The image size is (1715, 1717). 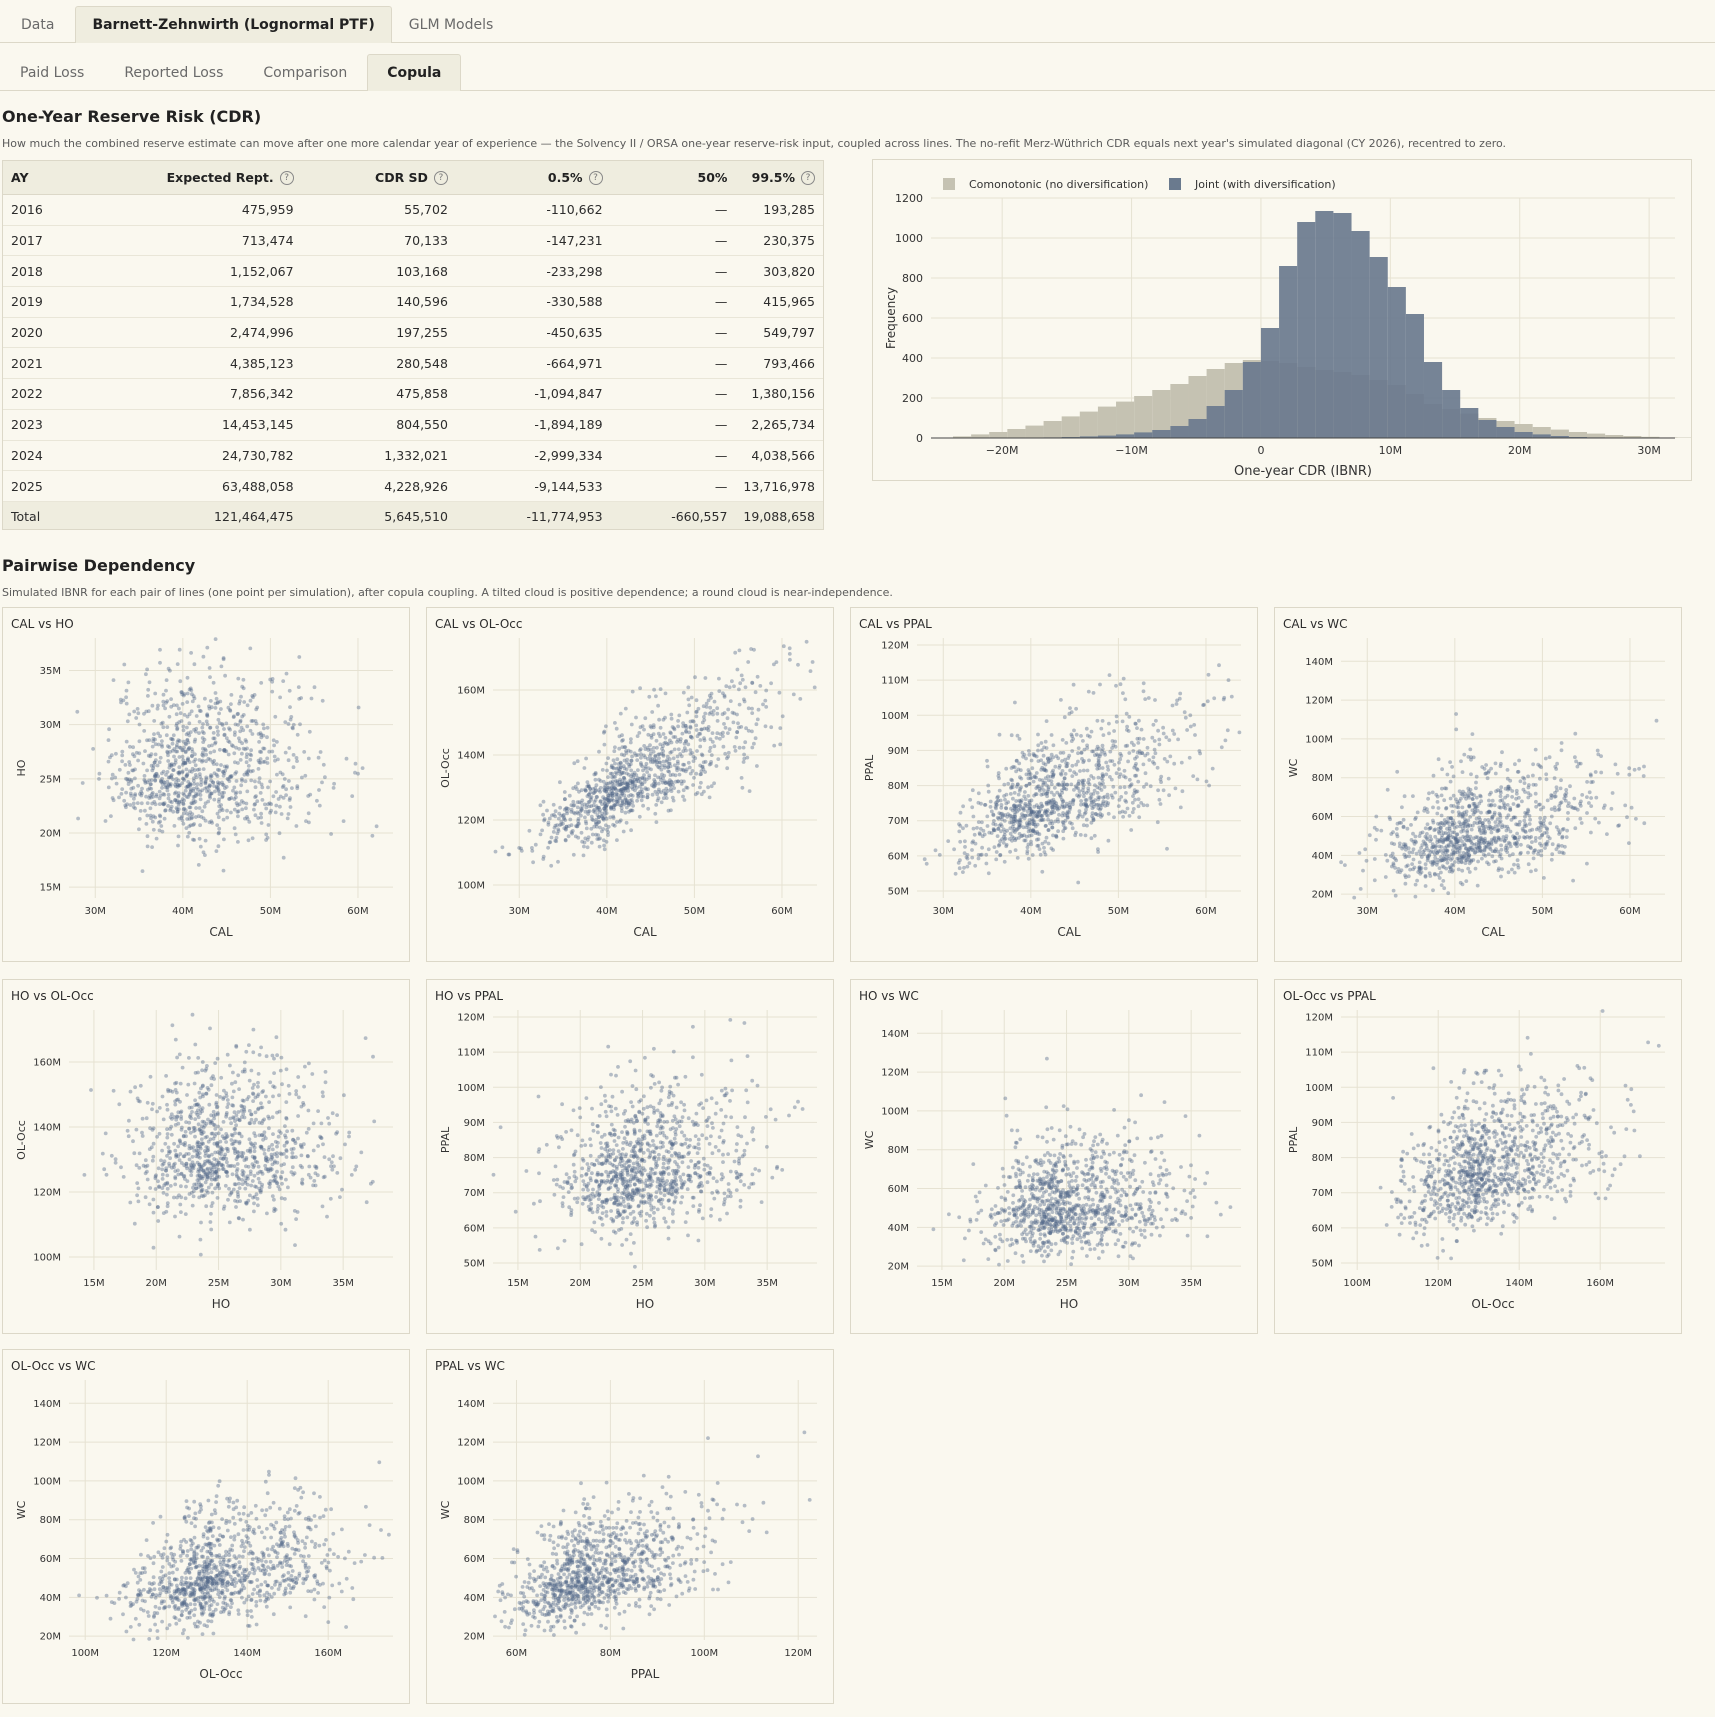 What do you see at coordinates (233, 24) in the screenshot?
I see `tab-barnett-zehnwirth: Barnett-Zehnwirth (Lognormal PTF)` at bounding box center [233, 24].